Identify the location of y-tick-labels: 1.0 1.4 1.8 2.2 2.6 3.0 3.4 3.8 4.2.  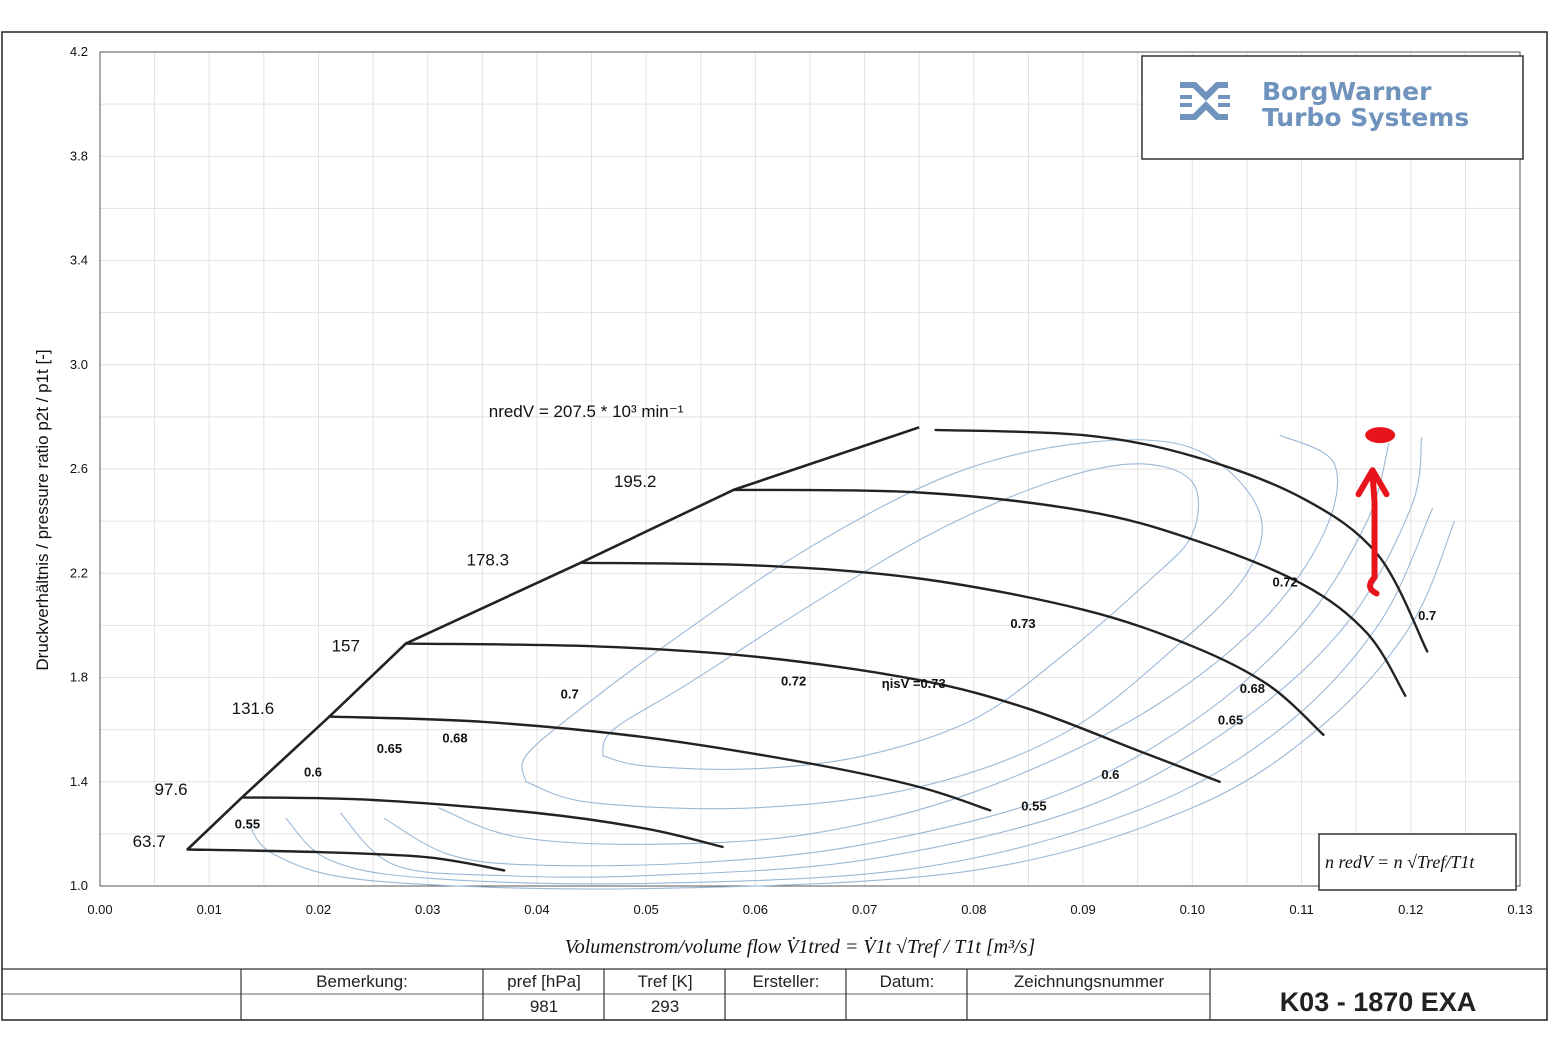
(79, 468).